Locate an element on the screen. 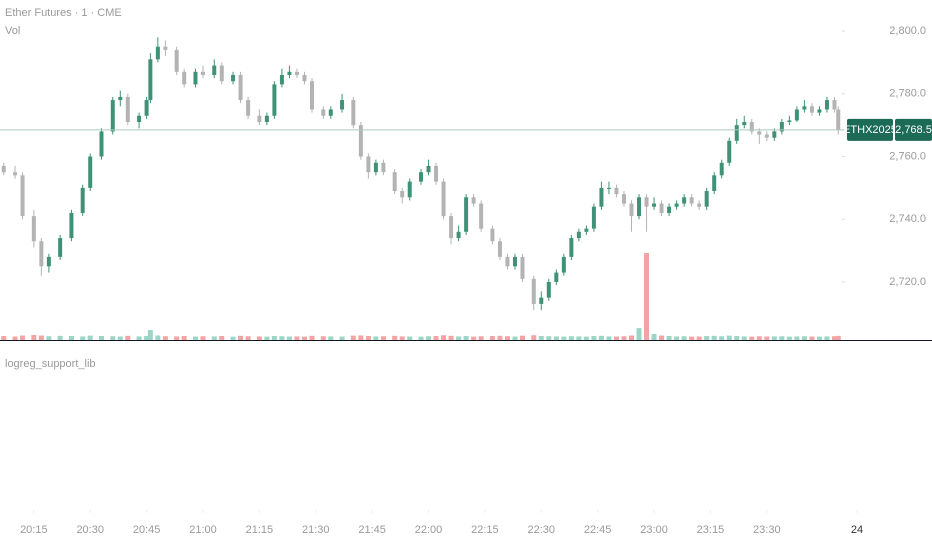 This screenshot has height=550, width=932. x-tick-label: 22:00 is located at coordinates (429, 530).